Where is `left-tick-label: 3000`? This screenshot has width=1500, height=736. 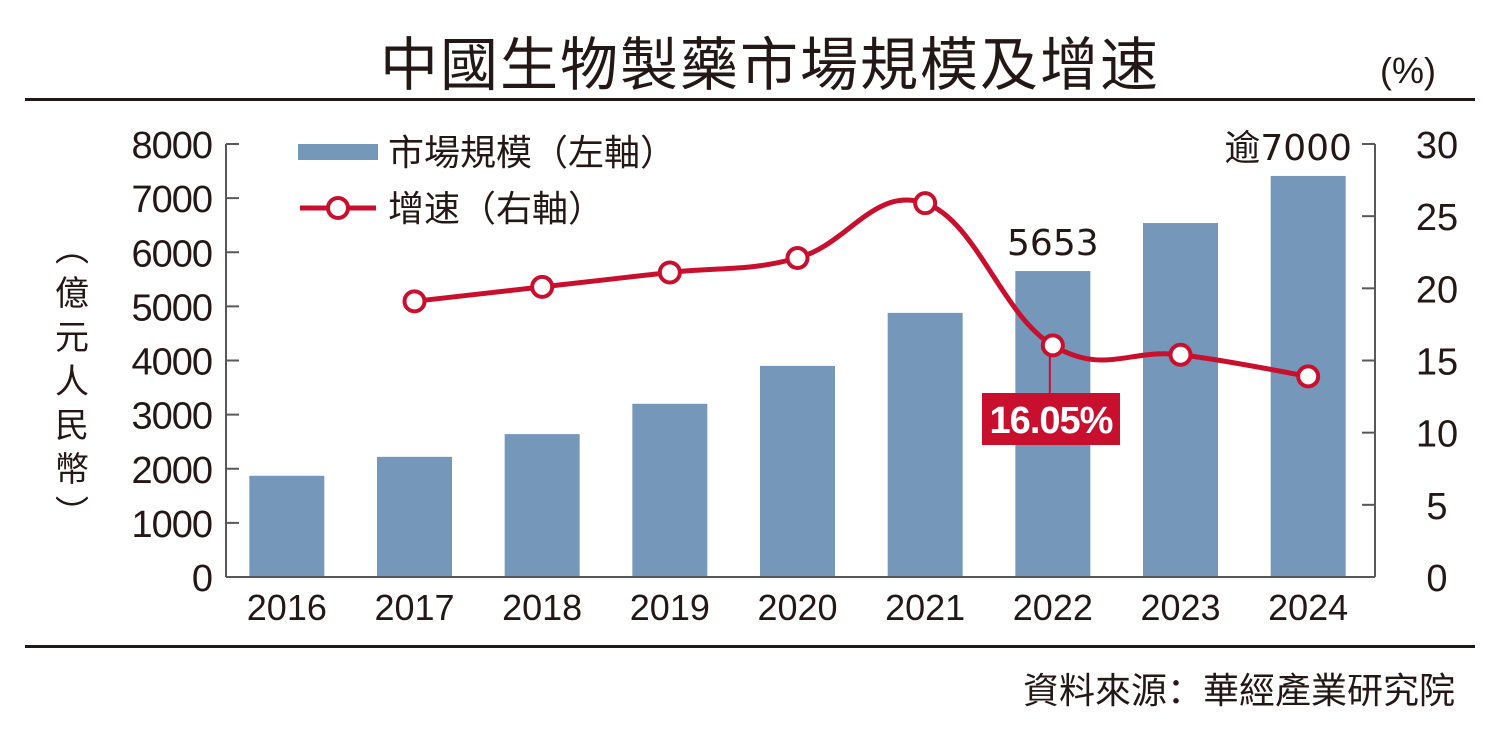
left-tick-label: 3000 is located at coordinates (171, 417).